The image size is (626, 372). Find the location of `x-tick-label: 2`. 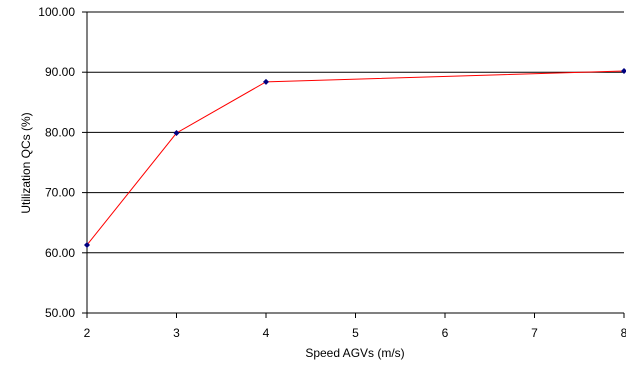

x-tick-label: 2 is located at coordinates (87, 333).